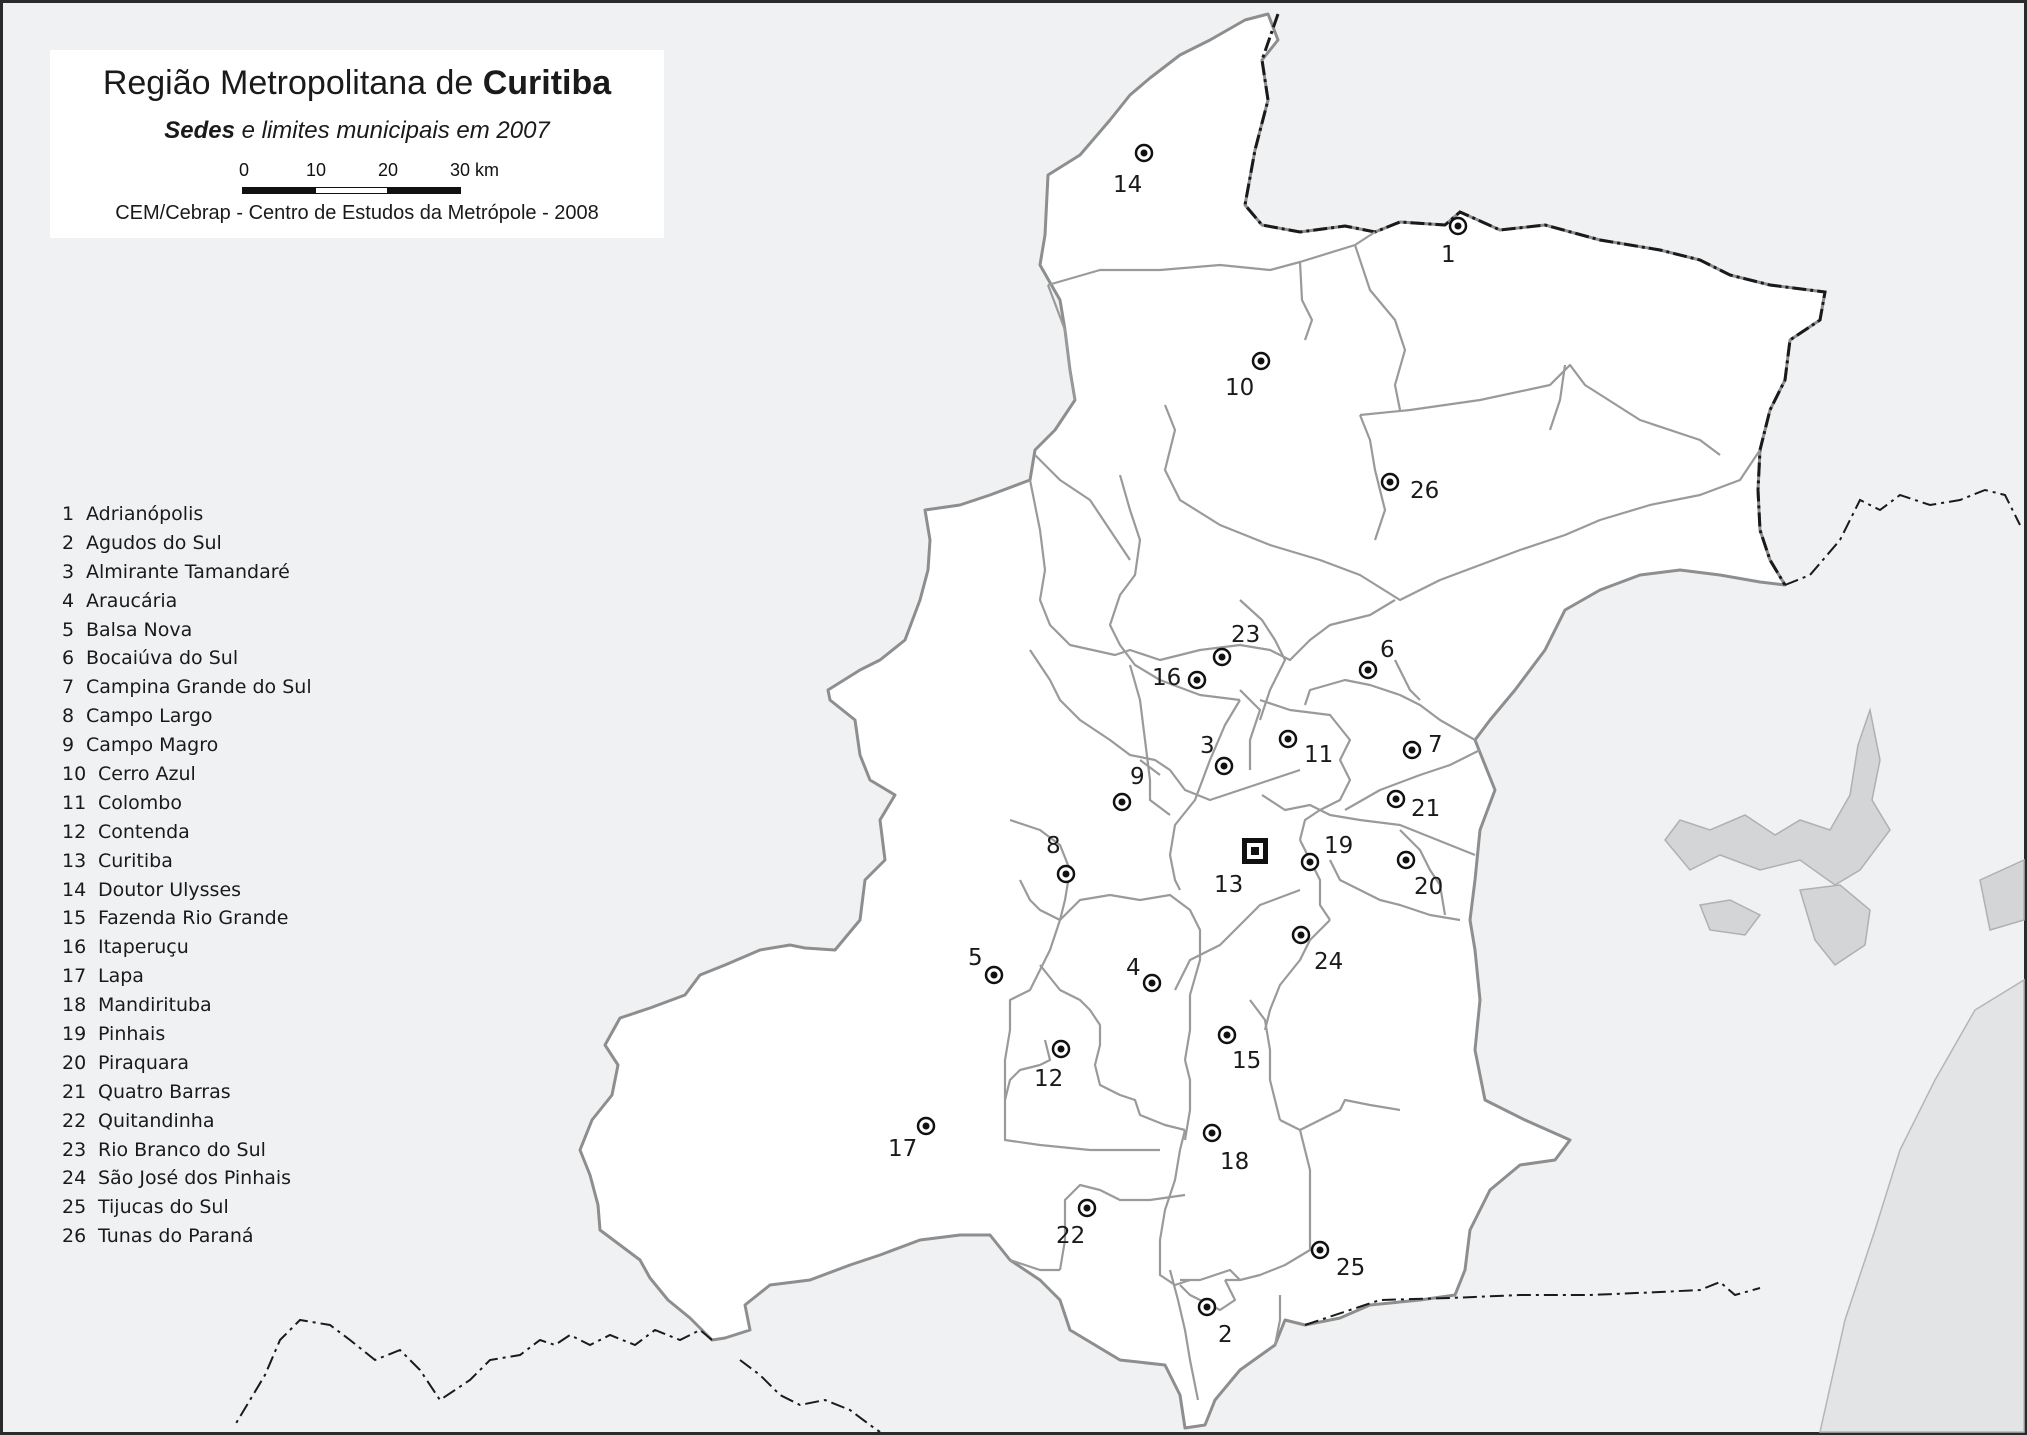 The width and height of the screenshot is (2027, 1435). Describe the element at coordinates (487, 170) in the screenshot. I see `scale-unit: km` at that location.